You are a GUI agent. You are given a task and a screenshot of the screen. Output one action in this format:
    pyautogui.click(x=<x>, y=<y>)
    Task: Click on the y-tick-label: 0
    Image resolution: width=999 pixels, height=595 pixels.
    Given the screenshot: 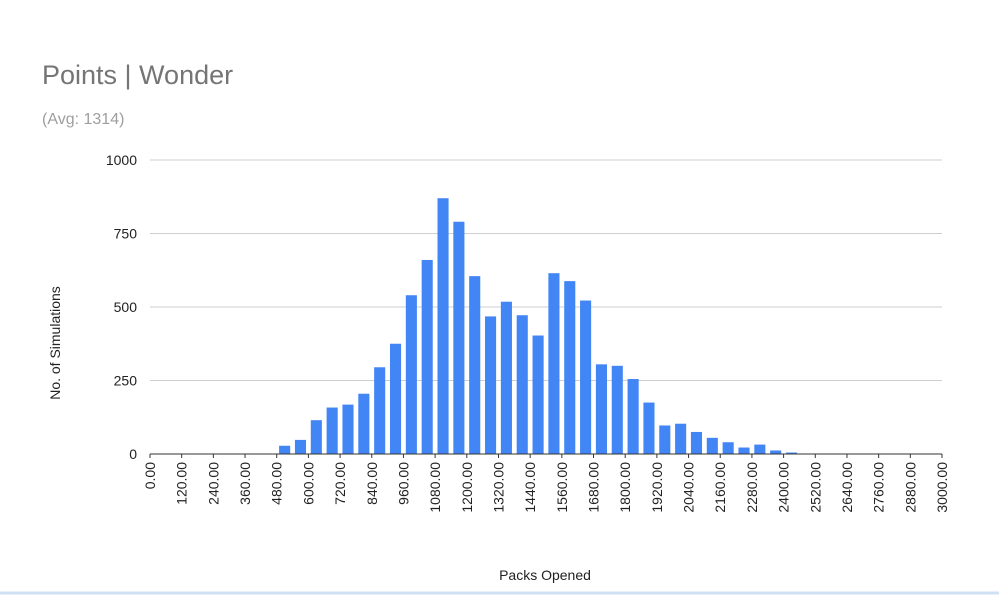 What is the action you would take?
    pyautogui.click(x=133, y=454)
    